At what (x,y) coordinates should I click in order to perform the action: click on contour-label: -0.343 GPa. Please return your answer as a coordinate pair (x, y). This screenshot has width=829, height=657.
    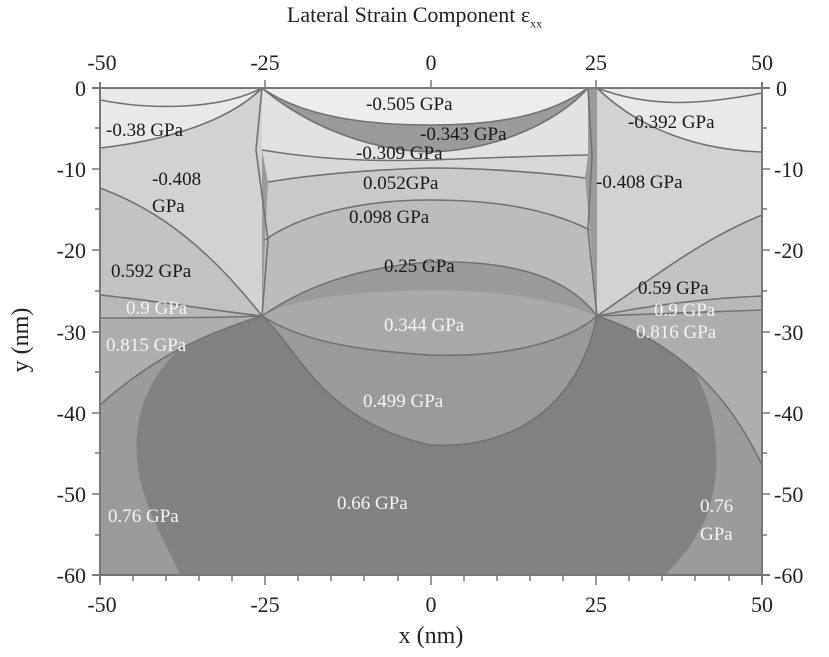
    Looking at the image, I should click on (463, 134).